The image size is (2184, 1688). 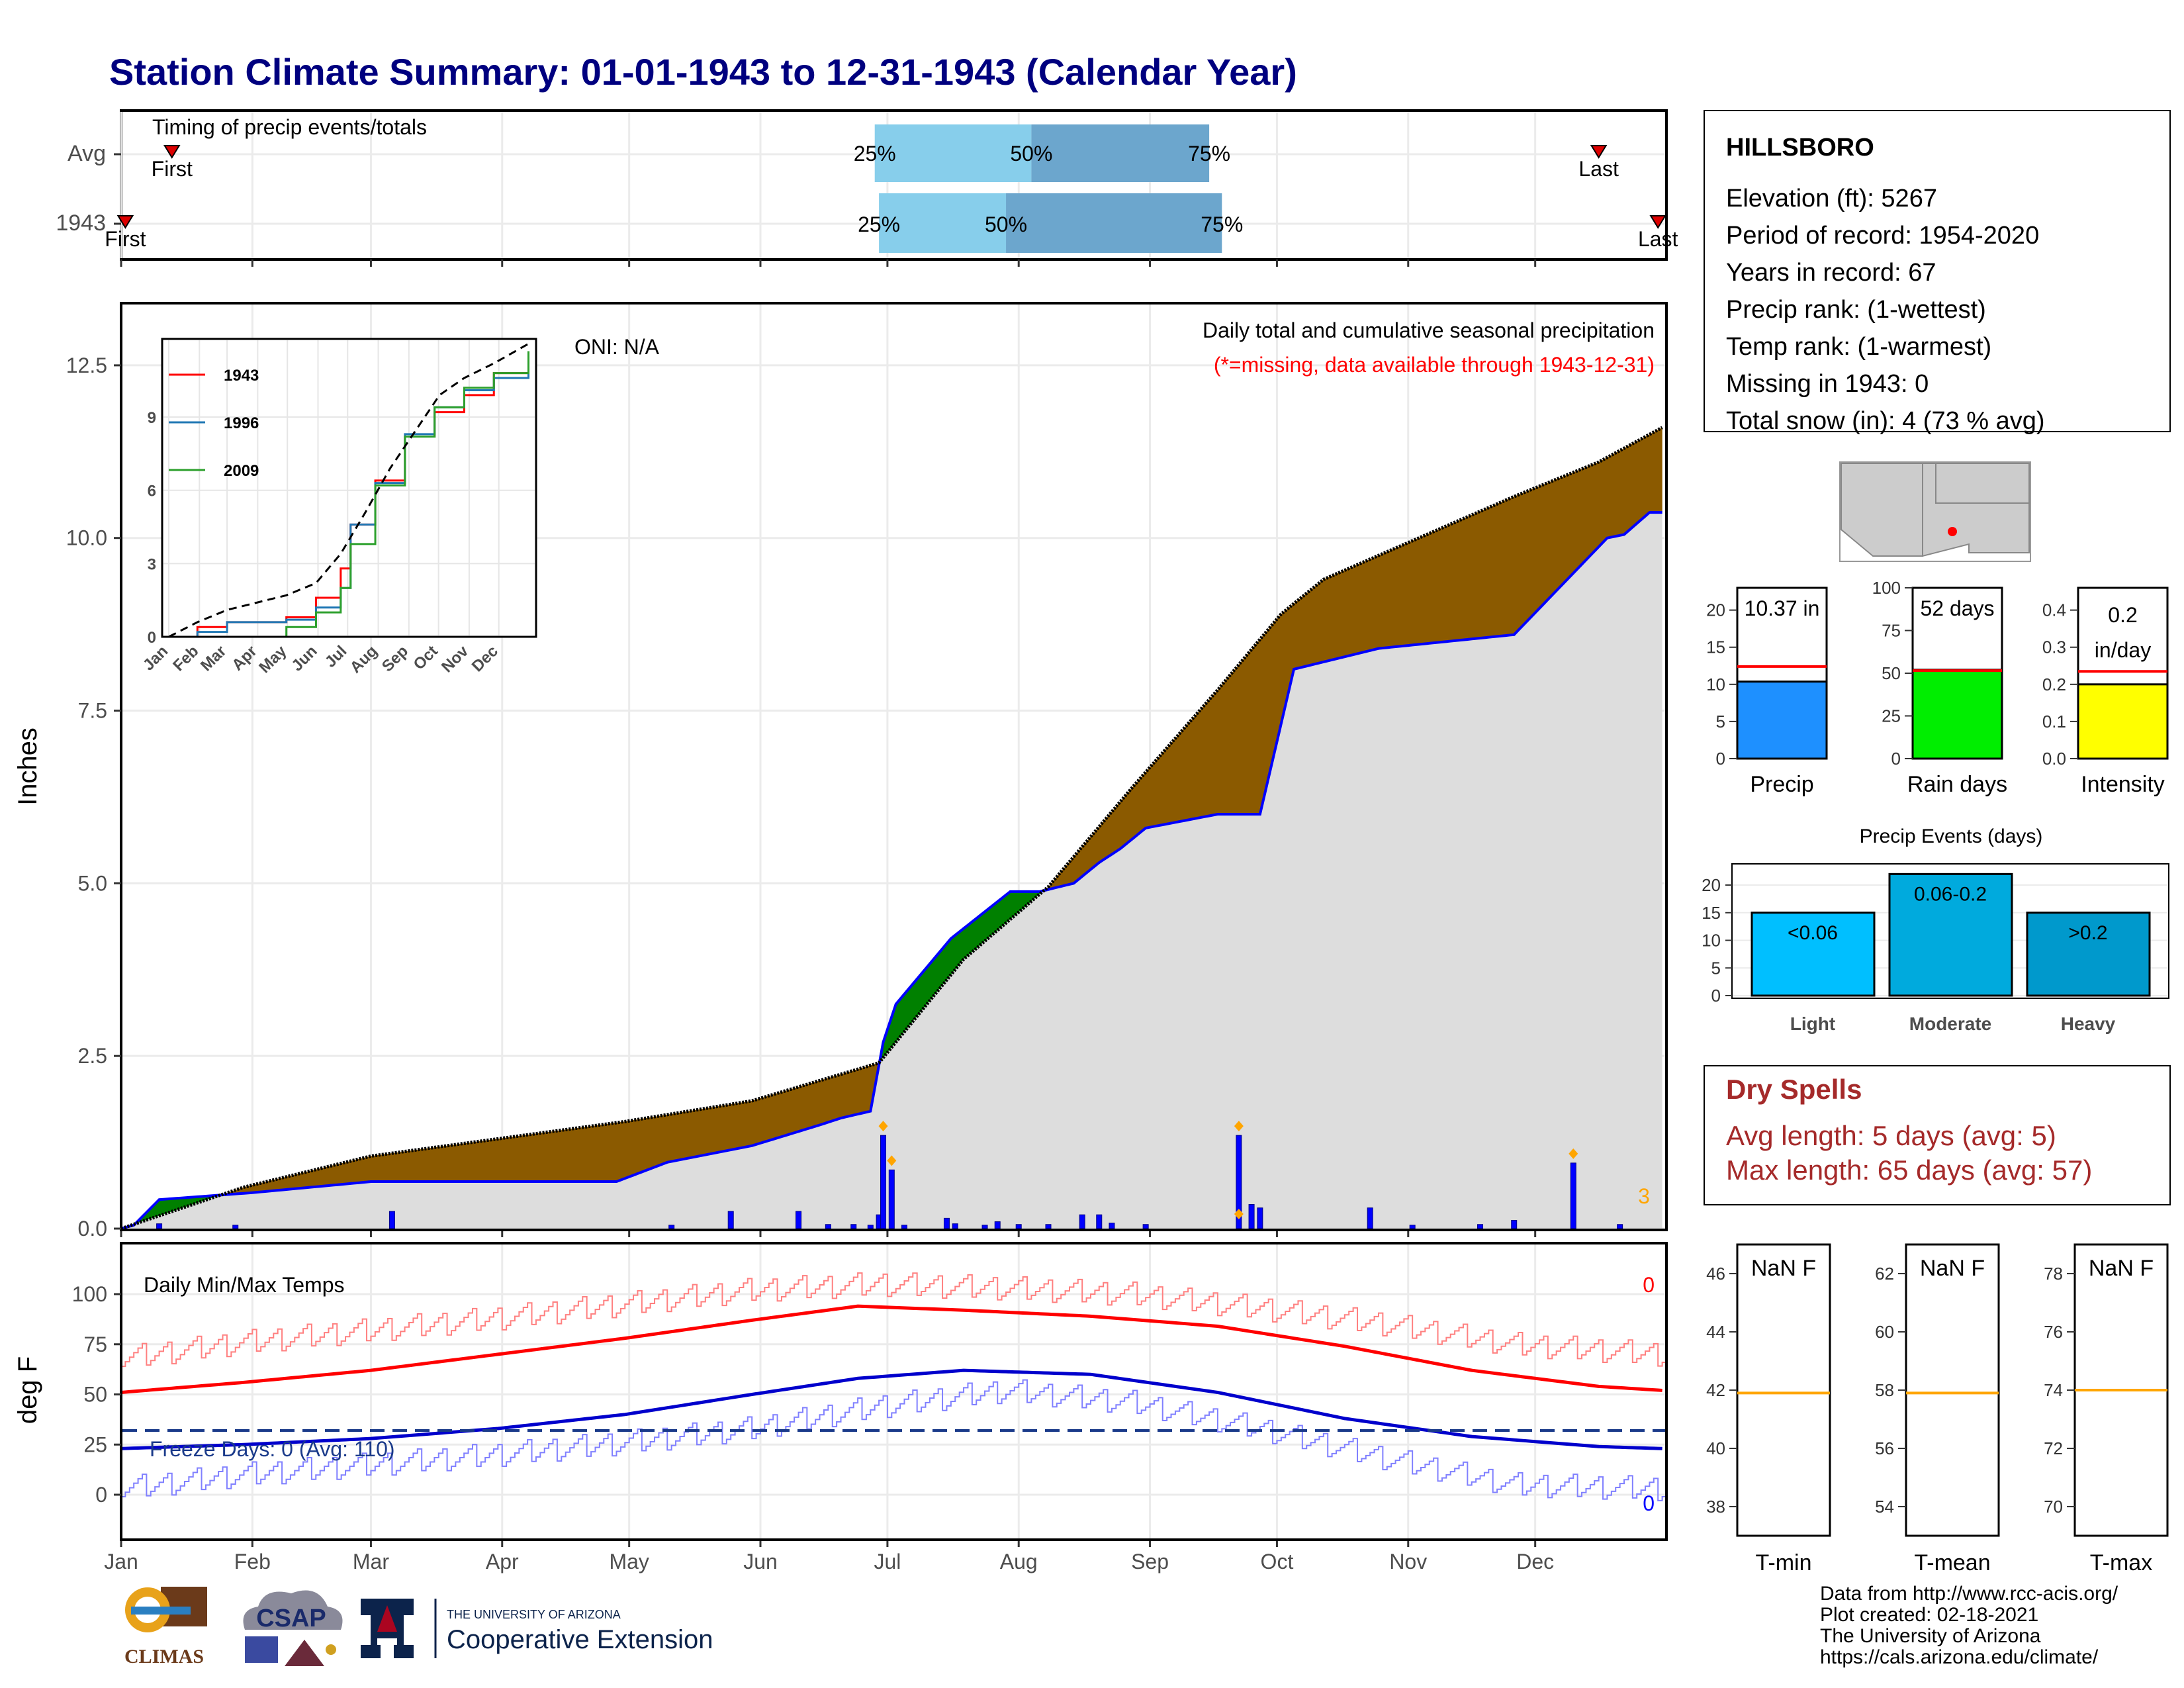 What do you see at coordinates (2054, 610) in the screenshot?
I see `intensity-tick: 0.4` at bounding box center [2054, 610].